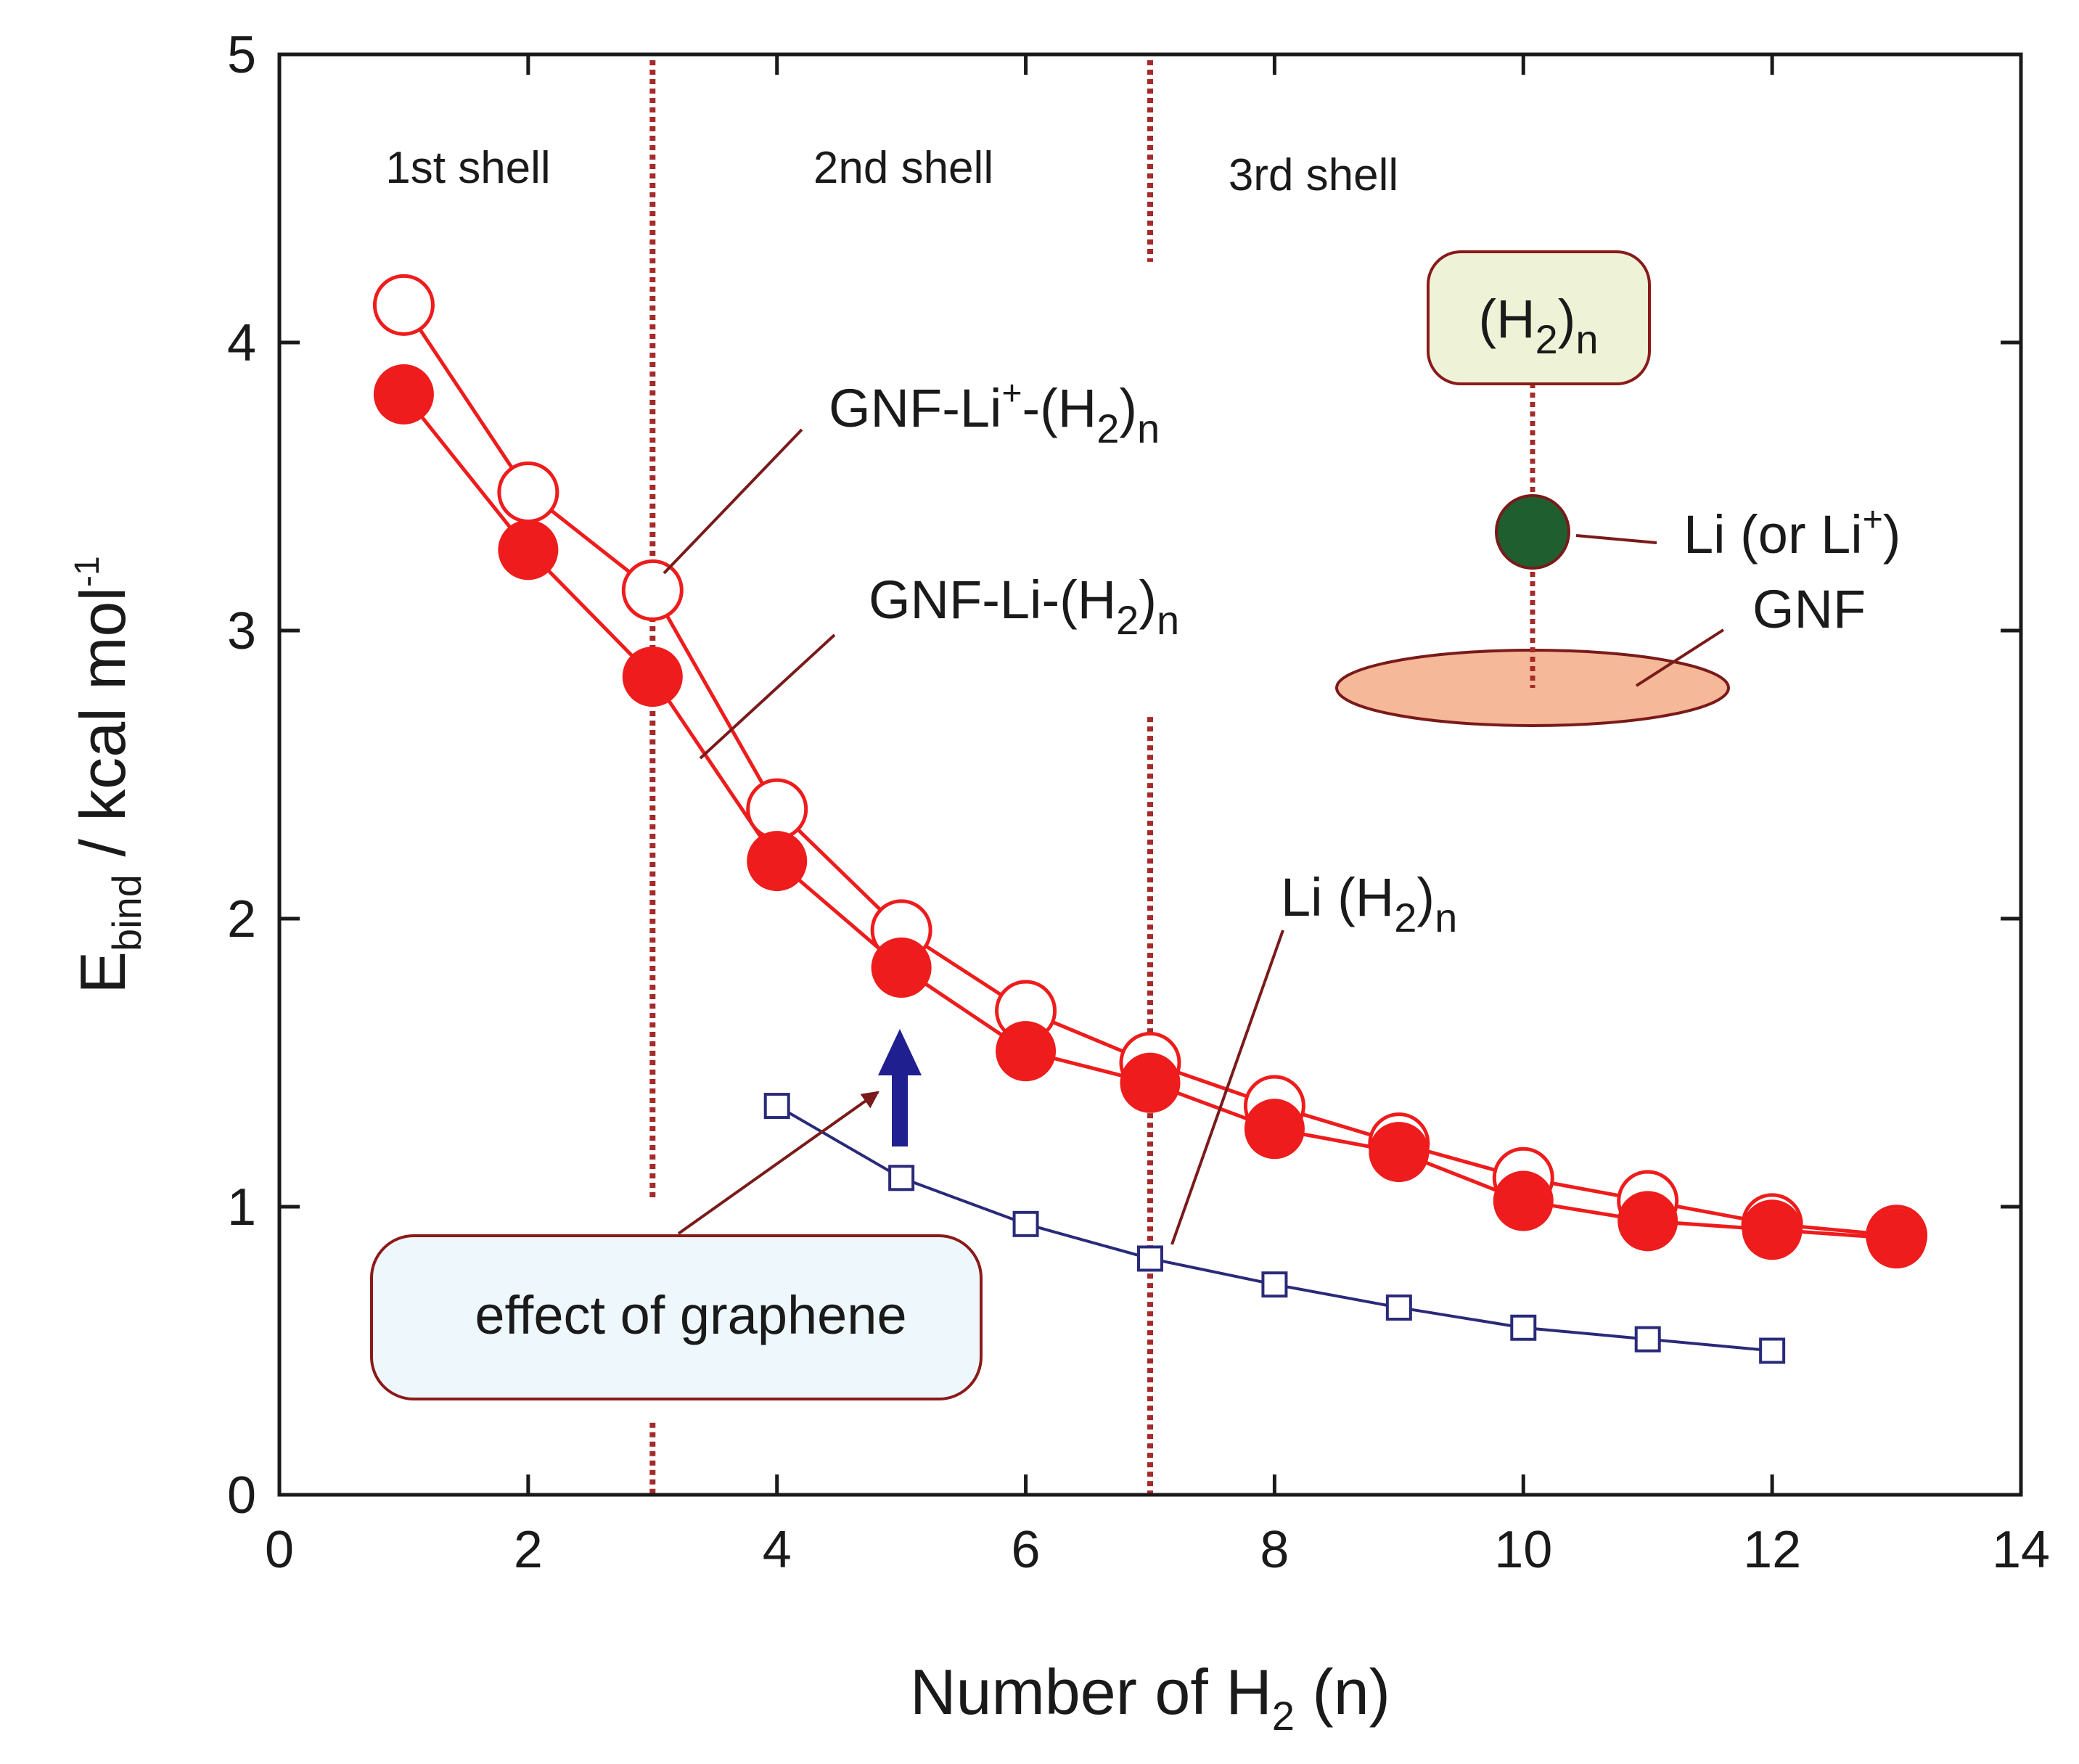 The image size is (2079, 1764). Describe the element at coordinates (1538, 325) in the screenshot. I see `inset-h2n-label: (H2)n` at that location.